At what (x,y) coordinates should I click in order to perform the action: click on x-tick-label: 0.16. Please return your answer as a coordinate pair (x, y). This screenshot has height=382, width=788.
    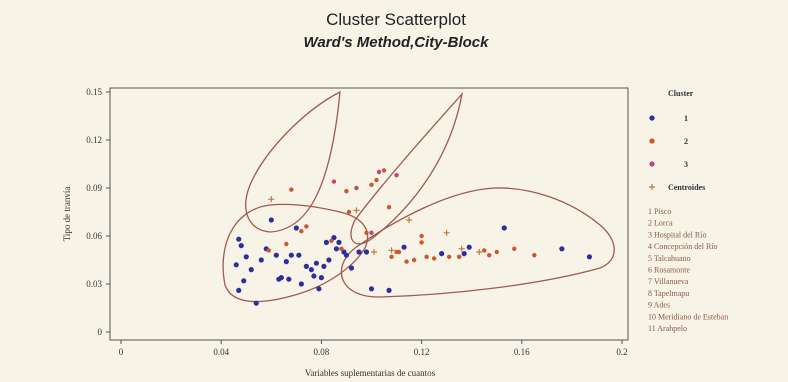
    Looking at the image, I should click on (522, 352).